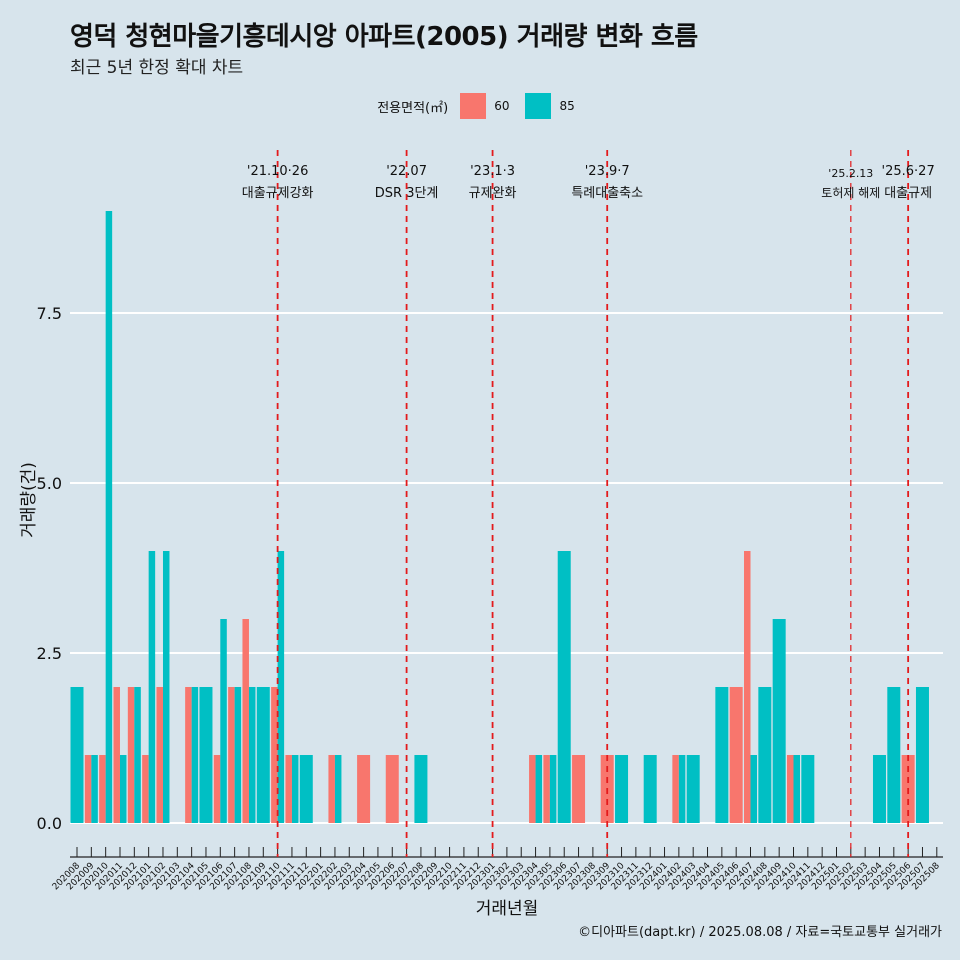 The height and width of the screenshot is (960, 960). What do you see at coordinates (413, 108) in the screenshot?
I see `legend-title: 전용면적(㎡)` at bounding box center [413, 108].